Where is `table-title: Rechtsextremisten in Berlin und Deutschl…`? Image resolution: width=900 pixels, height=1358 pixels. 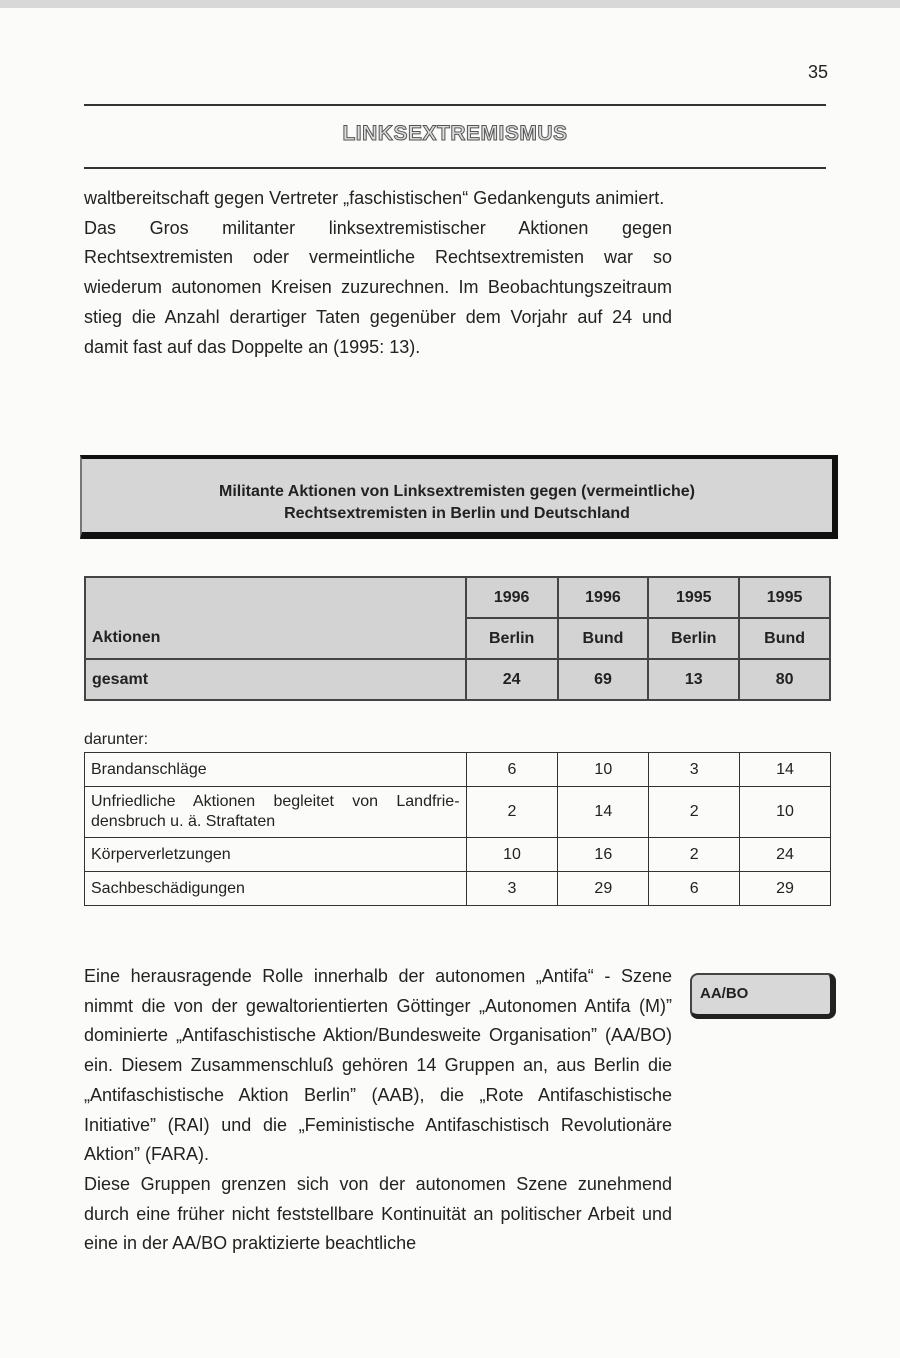
table-title: Rechtsextremisten in Berlin und Deutschl… is located at coordinates (457, 513).